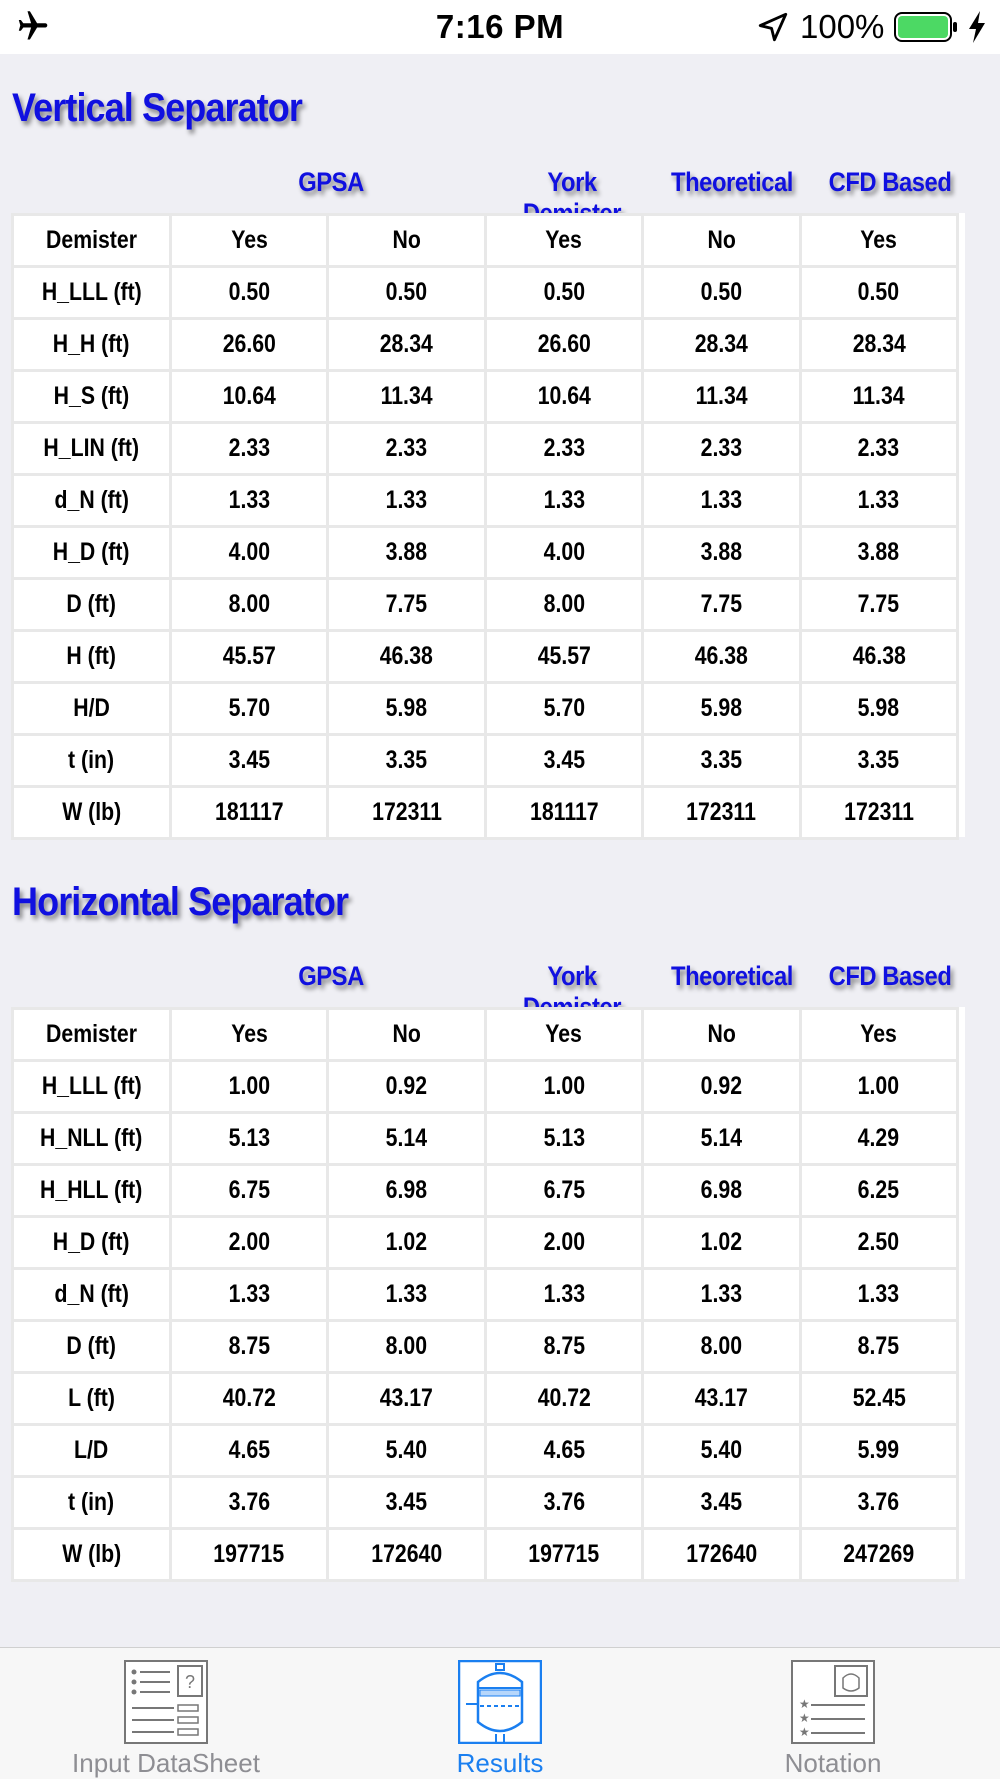 The height and width of the screenshot is (1779, 1000). Describe the element at coordinates (91, 448) in the screenshot. I see `row-label: H_LIN (ft)` at that location.